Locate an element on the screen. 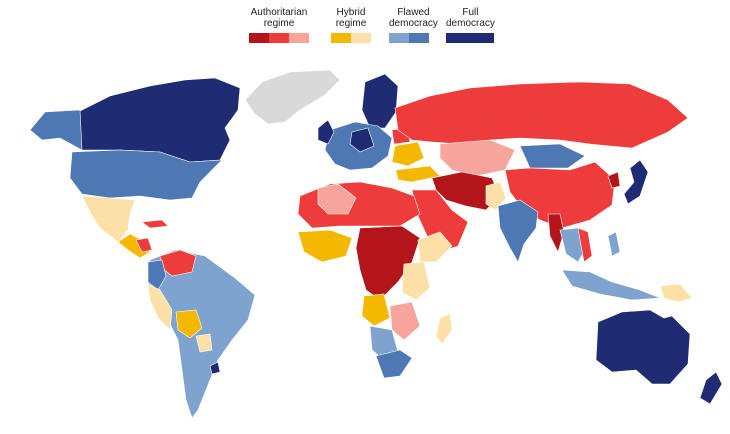 The height and width of the screenshot is (434, 730). swatch-authoritarian-light is located at coordinates (299, 38).